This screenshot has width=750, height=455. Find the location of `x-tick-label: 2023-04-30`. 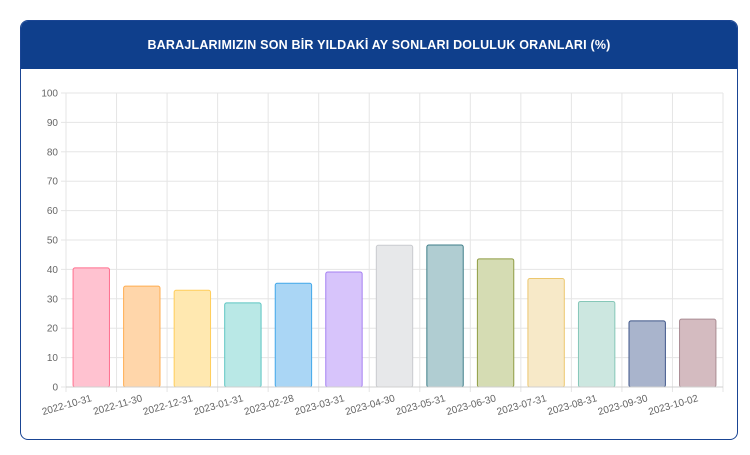

x-tick-label: 2023-04-30 is located at coordinates (370, 405).